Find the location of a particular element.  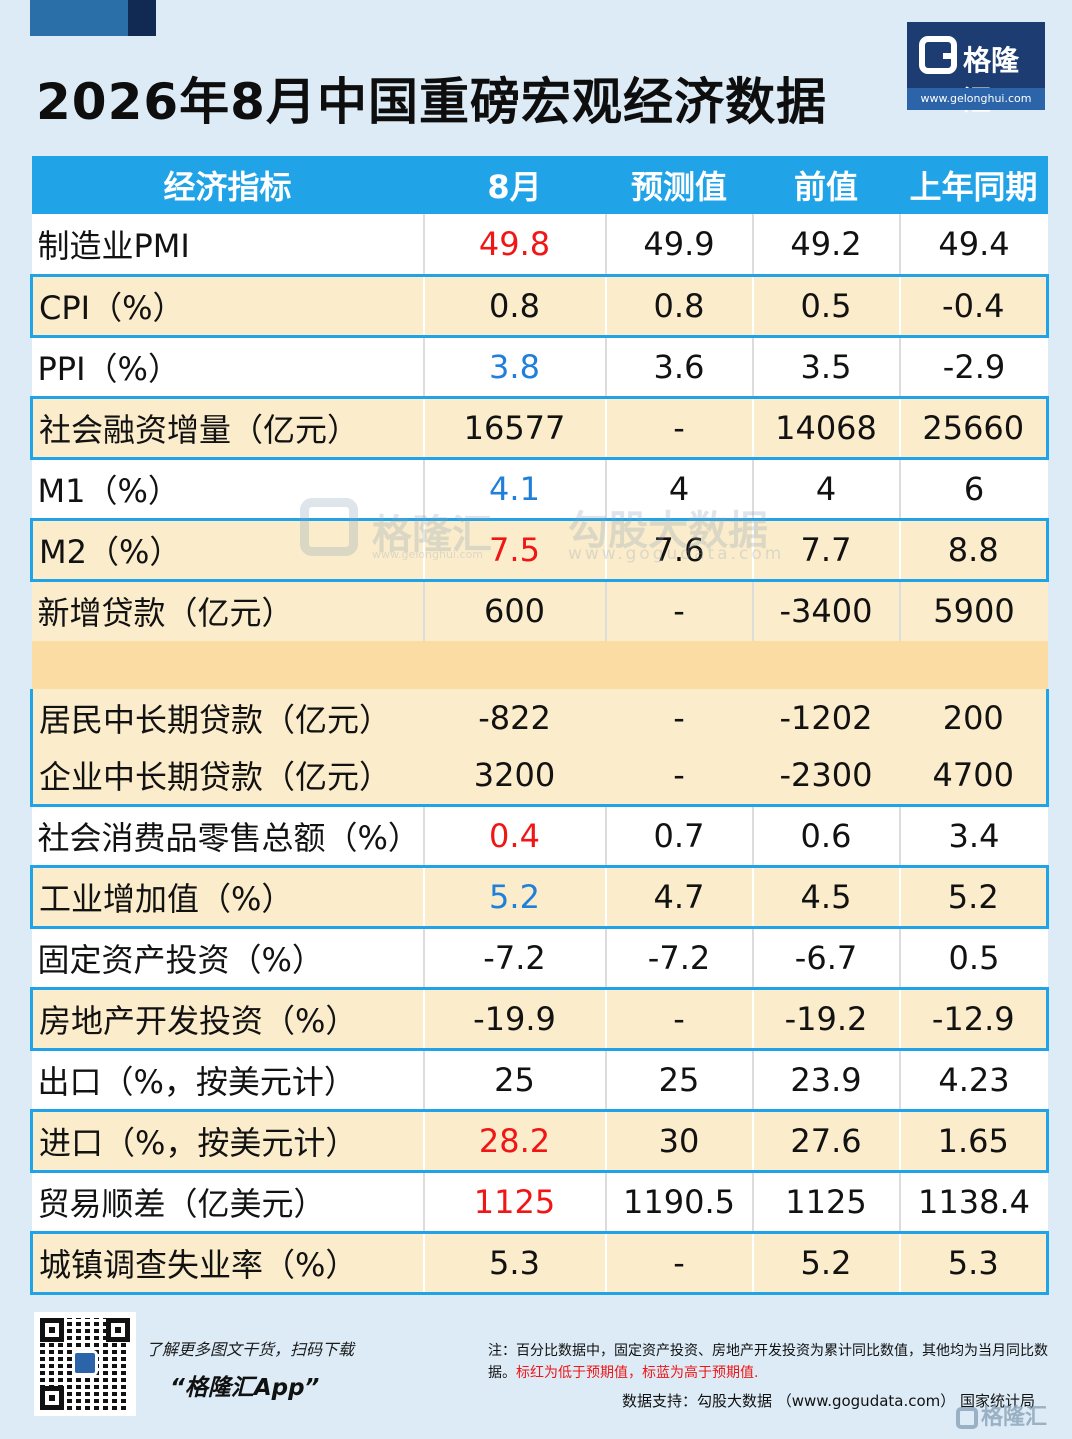

current-value-cell: 16577 is located at coordinates (515, 427).